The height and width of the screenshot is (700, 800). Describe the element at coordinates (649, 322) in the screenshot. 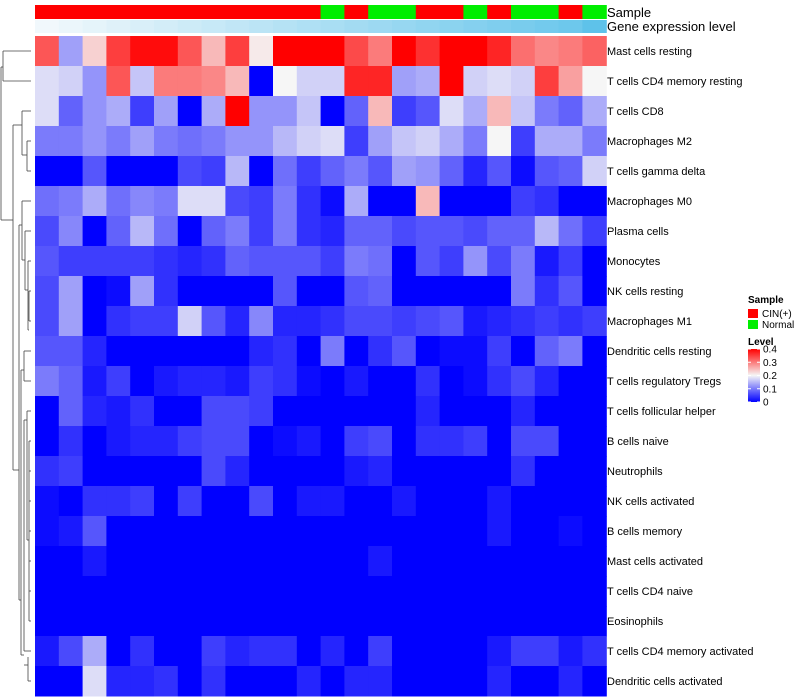

I see `row-label: Macrophages M1` at that location.